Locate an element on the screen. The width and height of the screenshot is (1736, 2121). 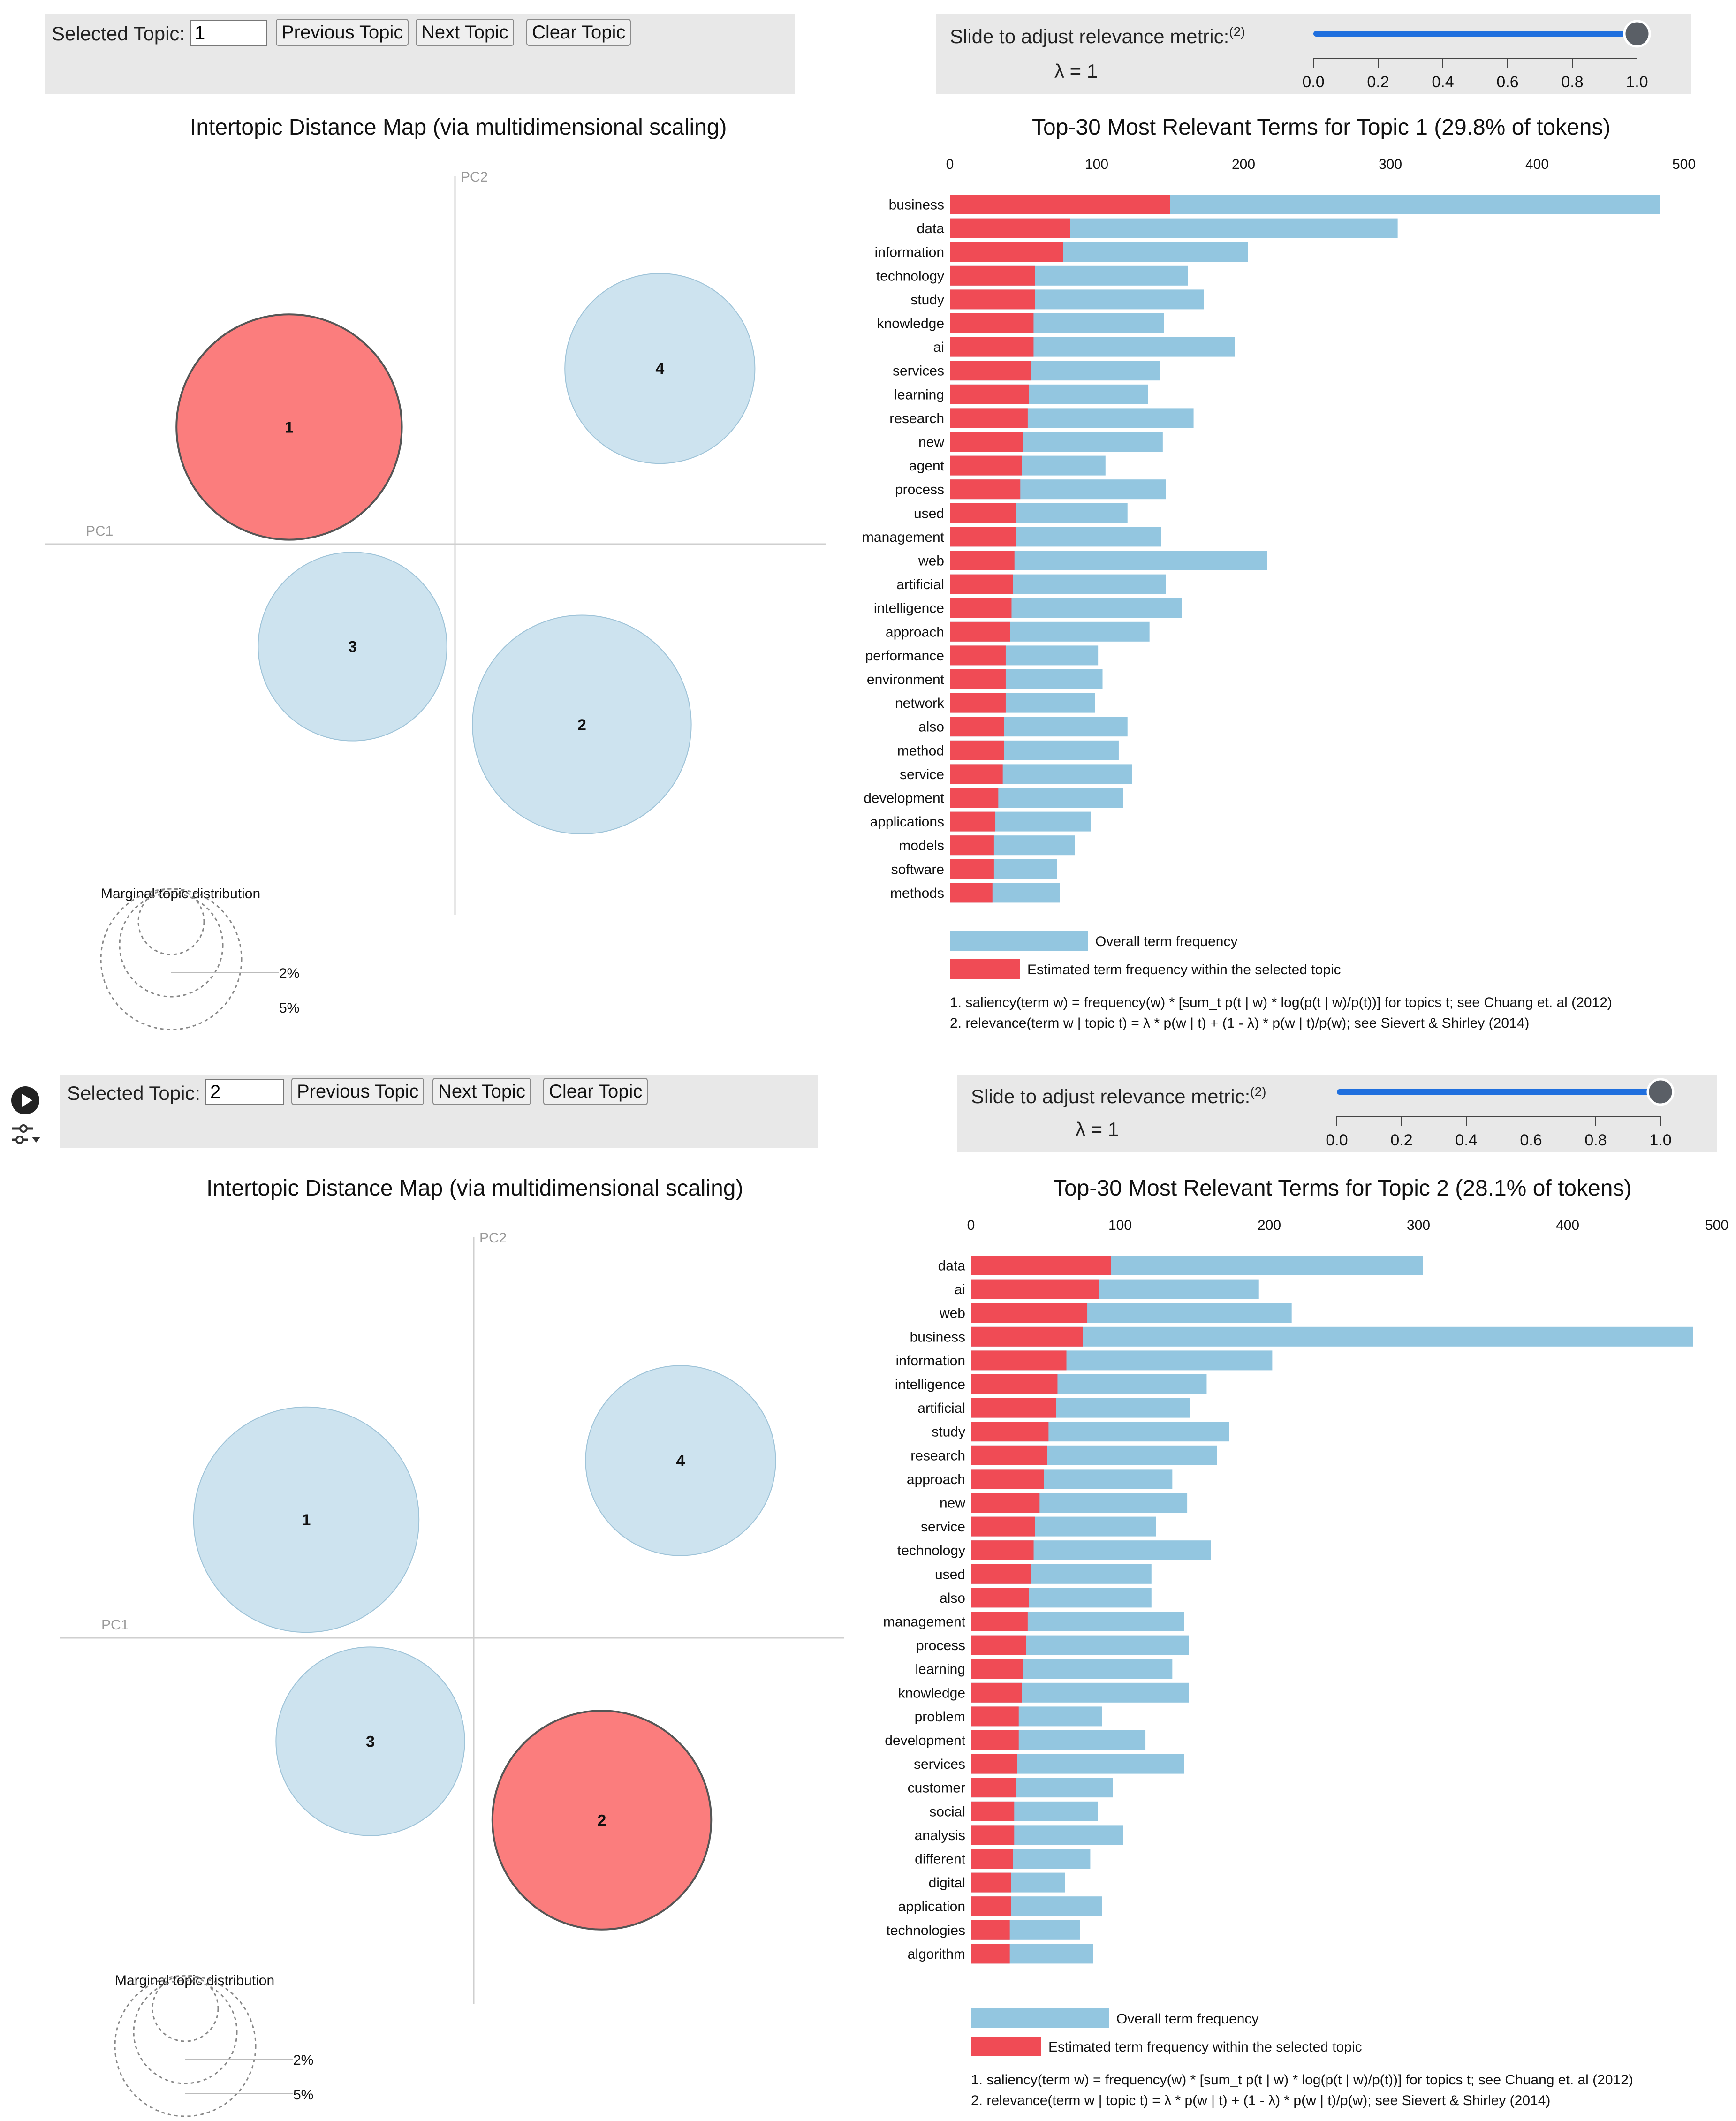
topic-bar-software is located at coordinates (972, 869).